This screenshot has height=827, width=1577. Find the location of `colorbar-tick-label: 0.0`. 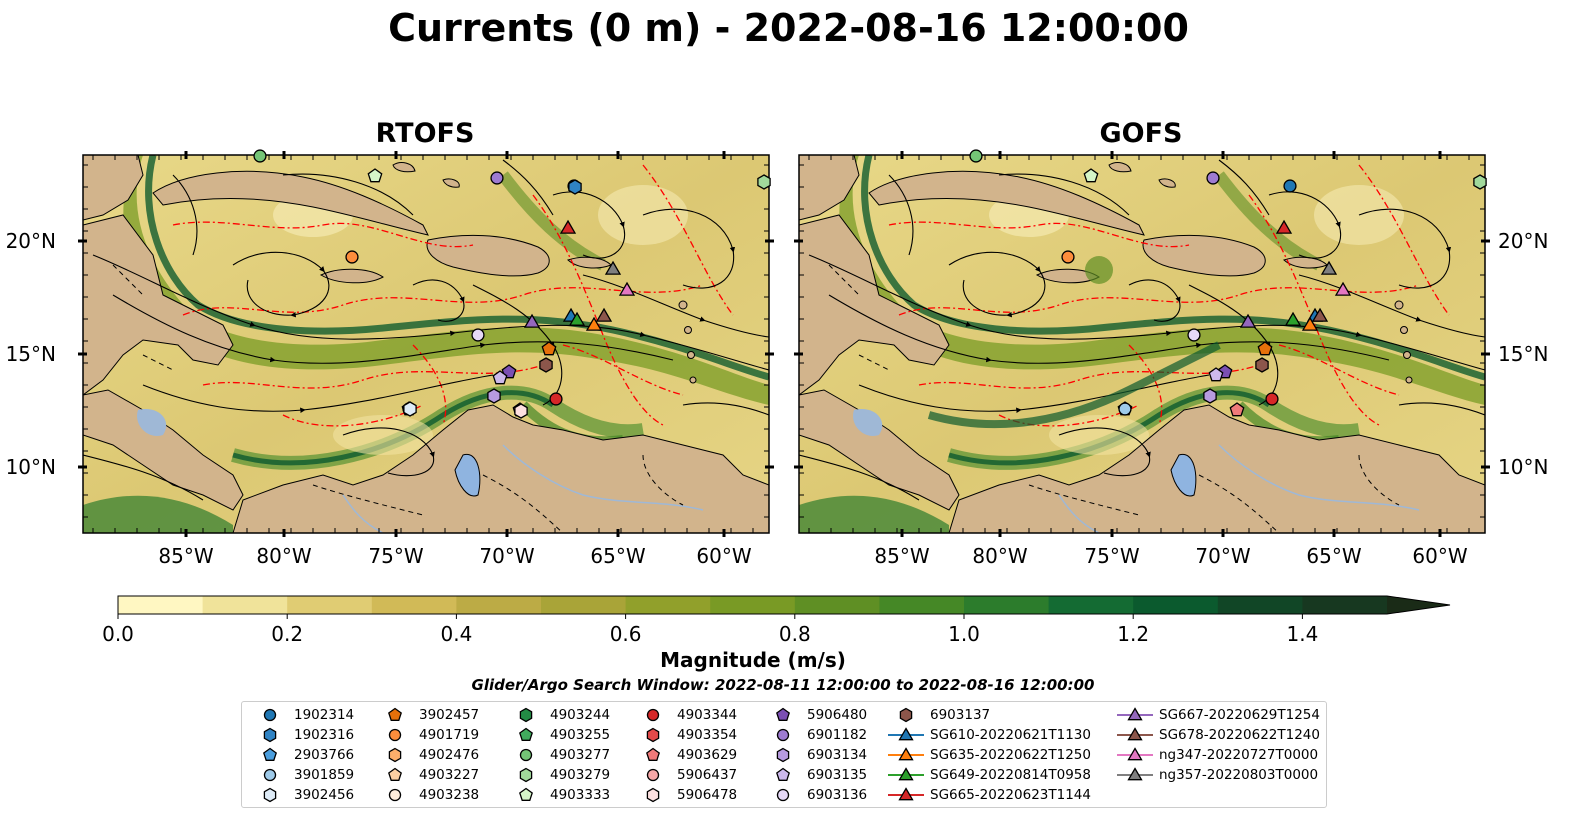

colorbar-tick-label: 0.0 is located at coordinates (118, 634).